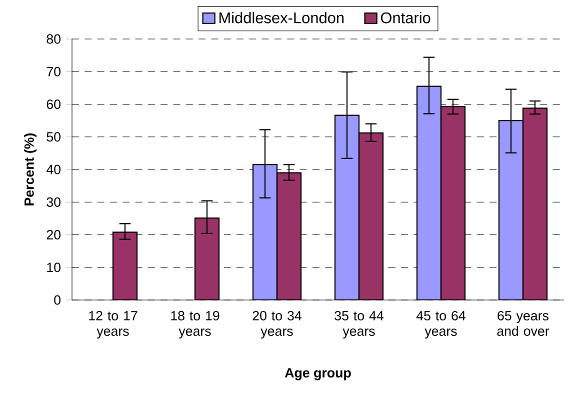 The height and width of the screenshot is (409, 568). What do you see at coordinates (195, 324) in the screenshot?
I see `x-tick-label: 18 to 19 years` at bounding box center [195, 324].